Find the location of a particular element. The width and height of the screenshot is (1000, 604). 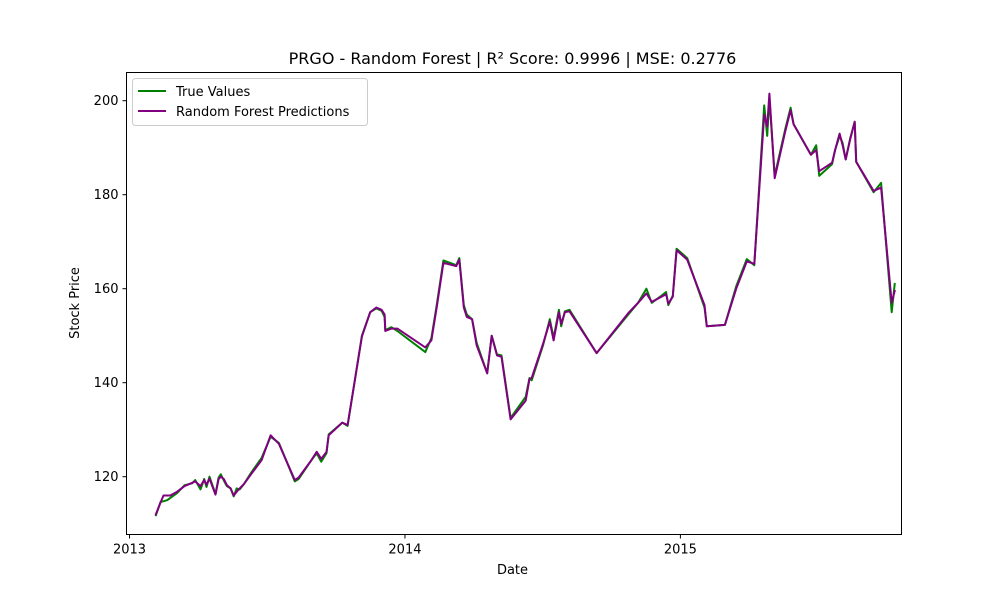

legend-label-predictions: Random Forest Predictions is located at coordinates (263, 112).